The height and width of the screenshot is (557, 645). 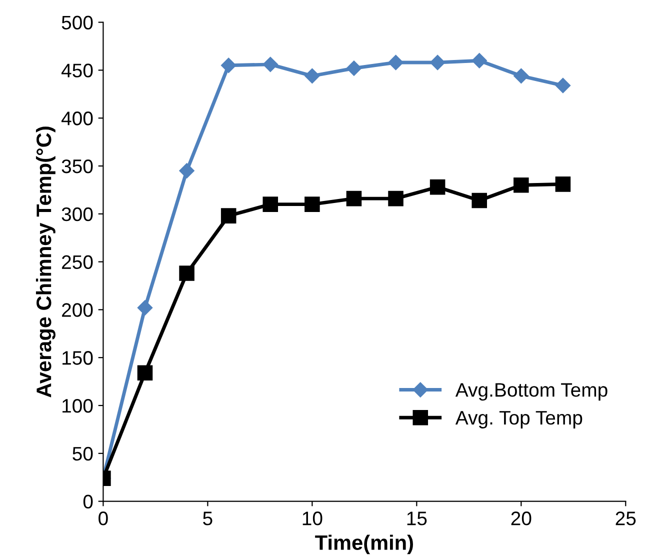 I want to click on y-axis-title: Average Chimney Temp(°C), so click(x=46, y=262).